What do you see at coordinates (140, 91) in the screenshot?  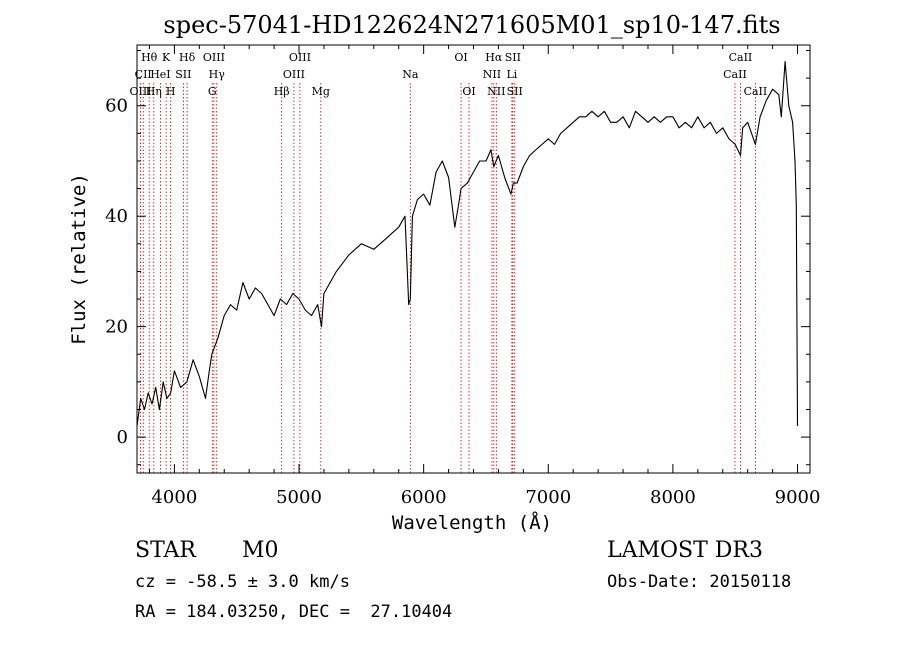 I see `line-label-2: OIII` at bounding box center [140, 91].